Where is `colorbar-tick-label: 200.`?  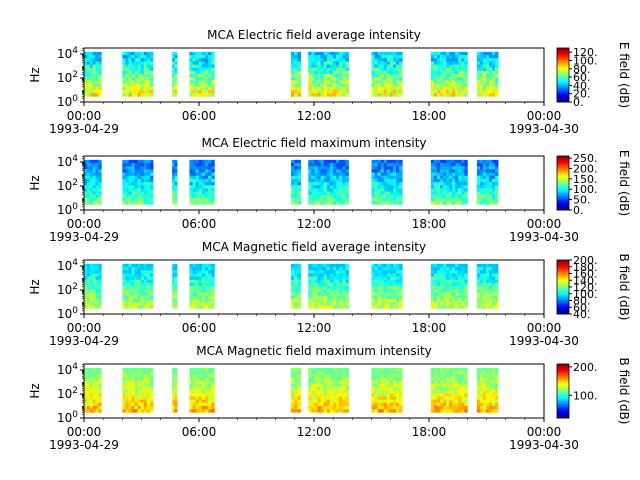
colorbar-tick-label: 200. is located at coordinates (585, 168).